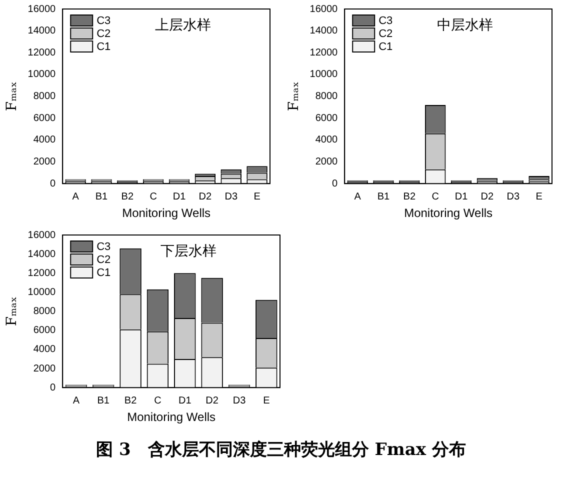 The height and width of the screenshot is (480, 562). Describe the element at coordinates (188, 252) in the screenshot. I see `text: 下层水样` at that location.